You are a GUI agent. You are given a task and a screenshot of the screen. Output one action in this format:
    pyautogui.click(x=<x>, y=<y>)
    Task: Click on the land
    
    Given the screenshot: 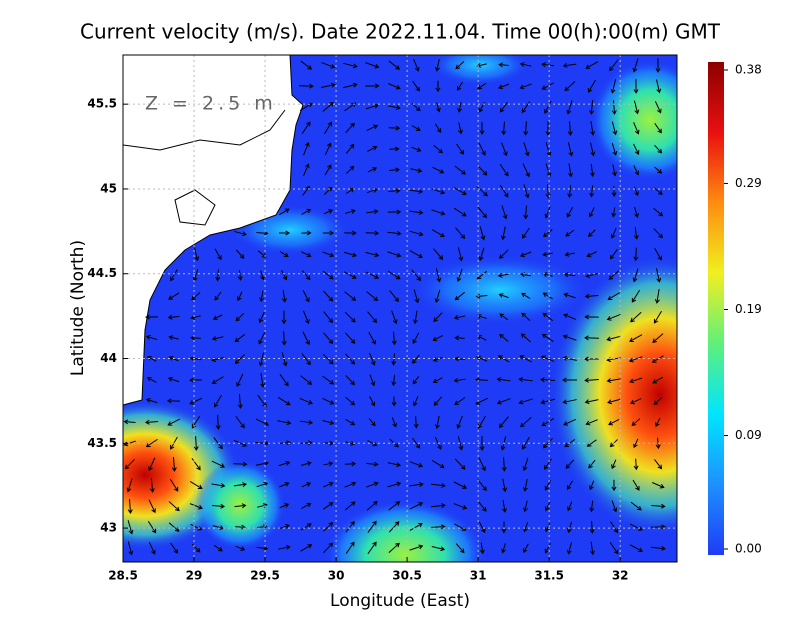 What is the action you would take?
    pyautogui.click(x=213, y=230)
    